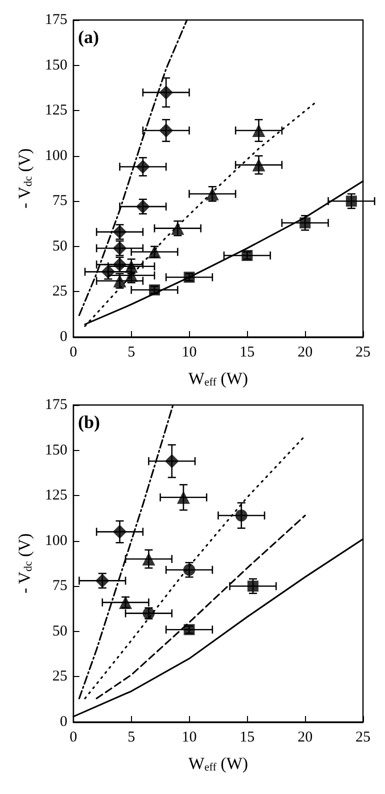 The width and height of the screenshot is (385, 794). What do you see at coordinates (88, 37) in the screenshot?
I see `annotation: (a)` at bounding box center [88, 37].